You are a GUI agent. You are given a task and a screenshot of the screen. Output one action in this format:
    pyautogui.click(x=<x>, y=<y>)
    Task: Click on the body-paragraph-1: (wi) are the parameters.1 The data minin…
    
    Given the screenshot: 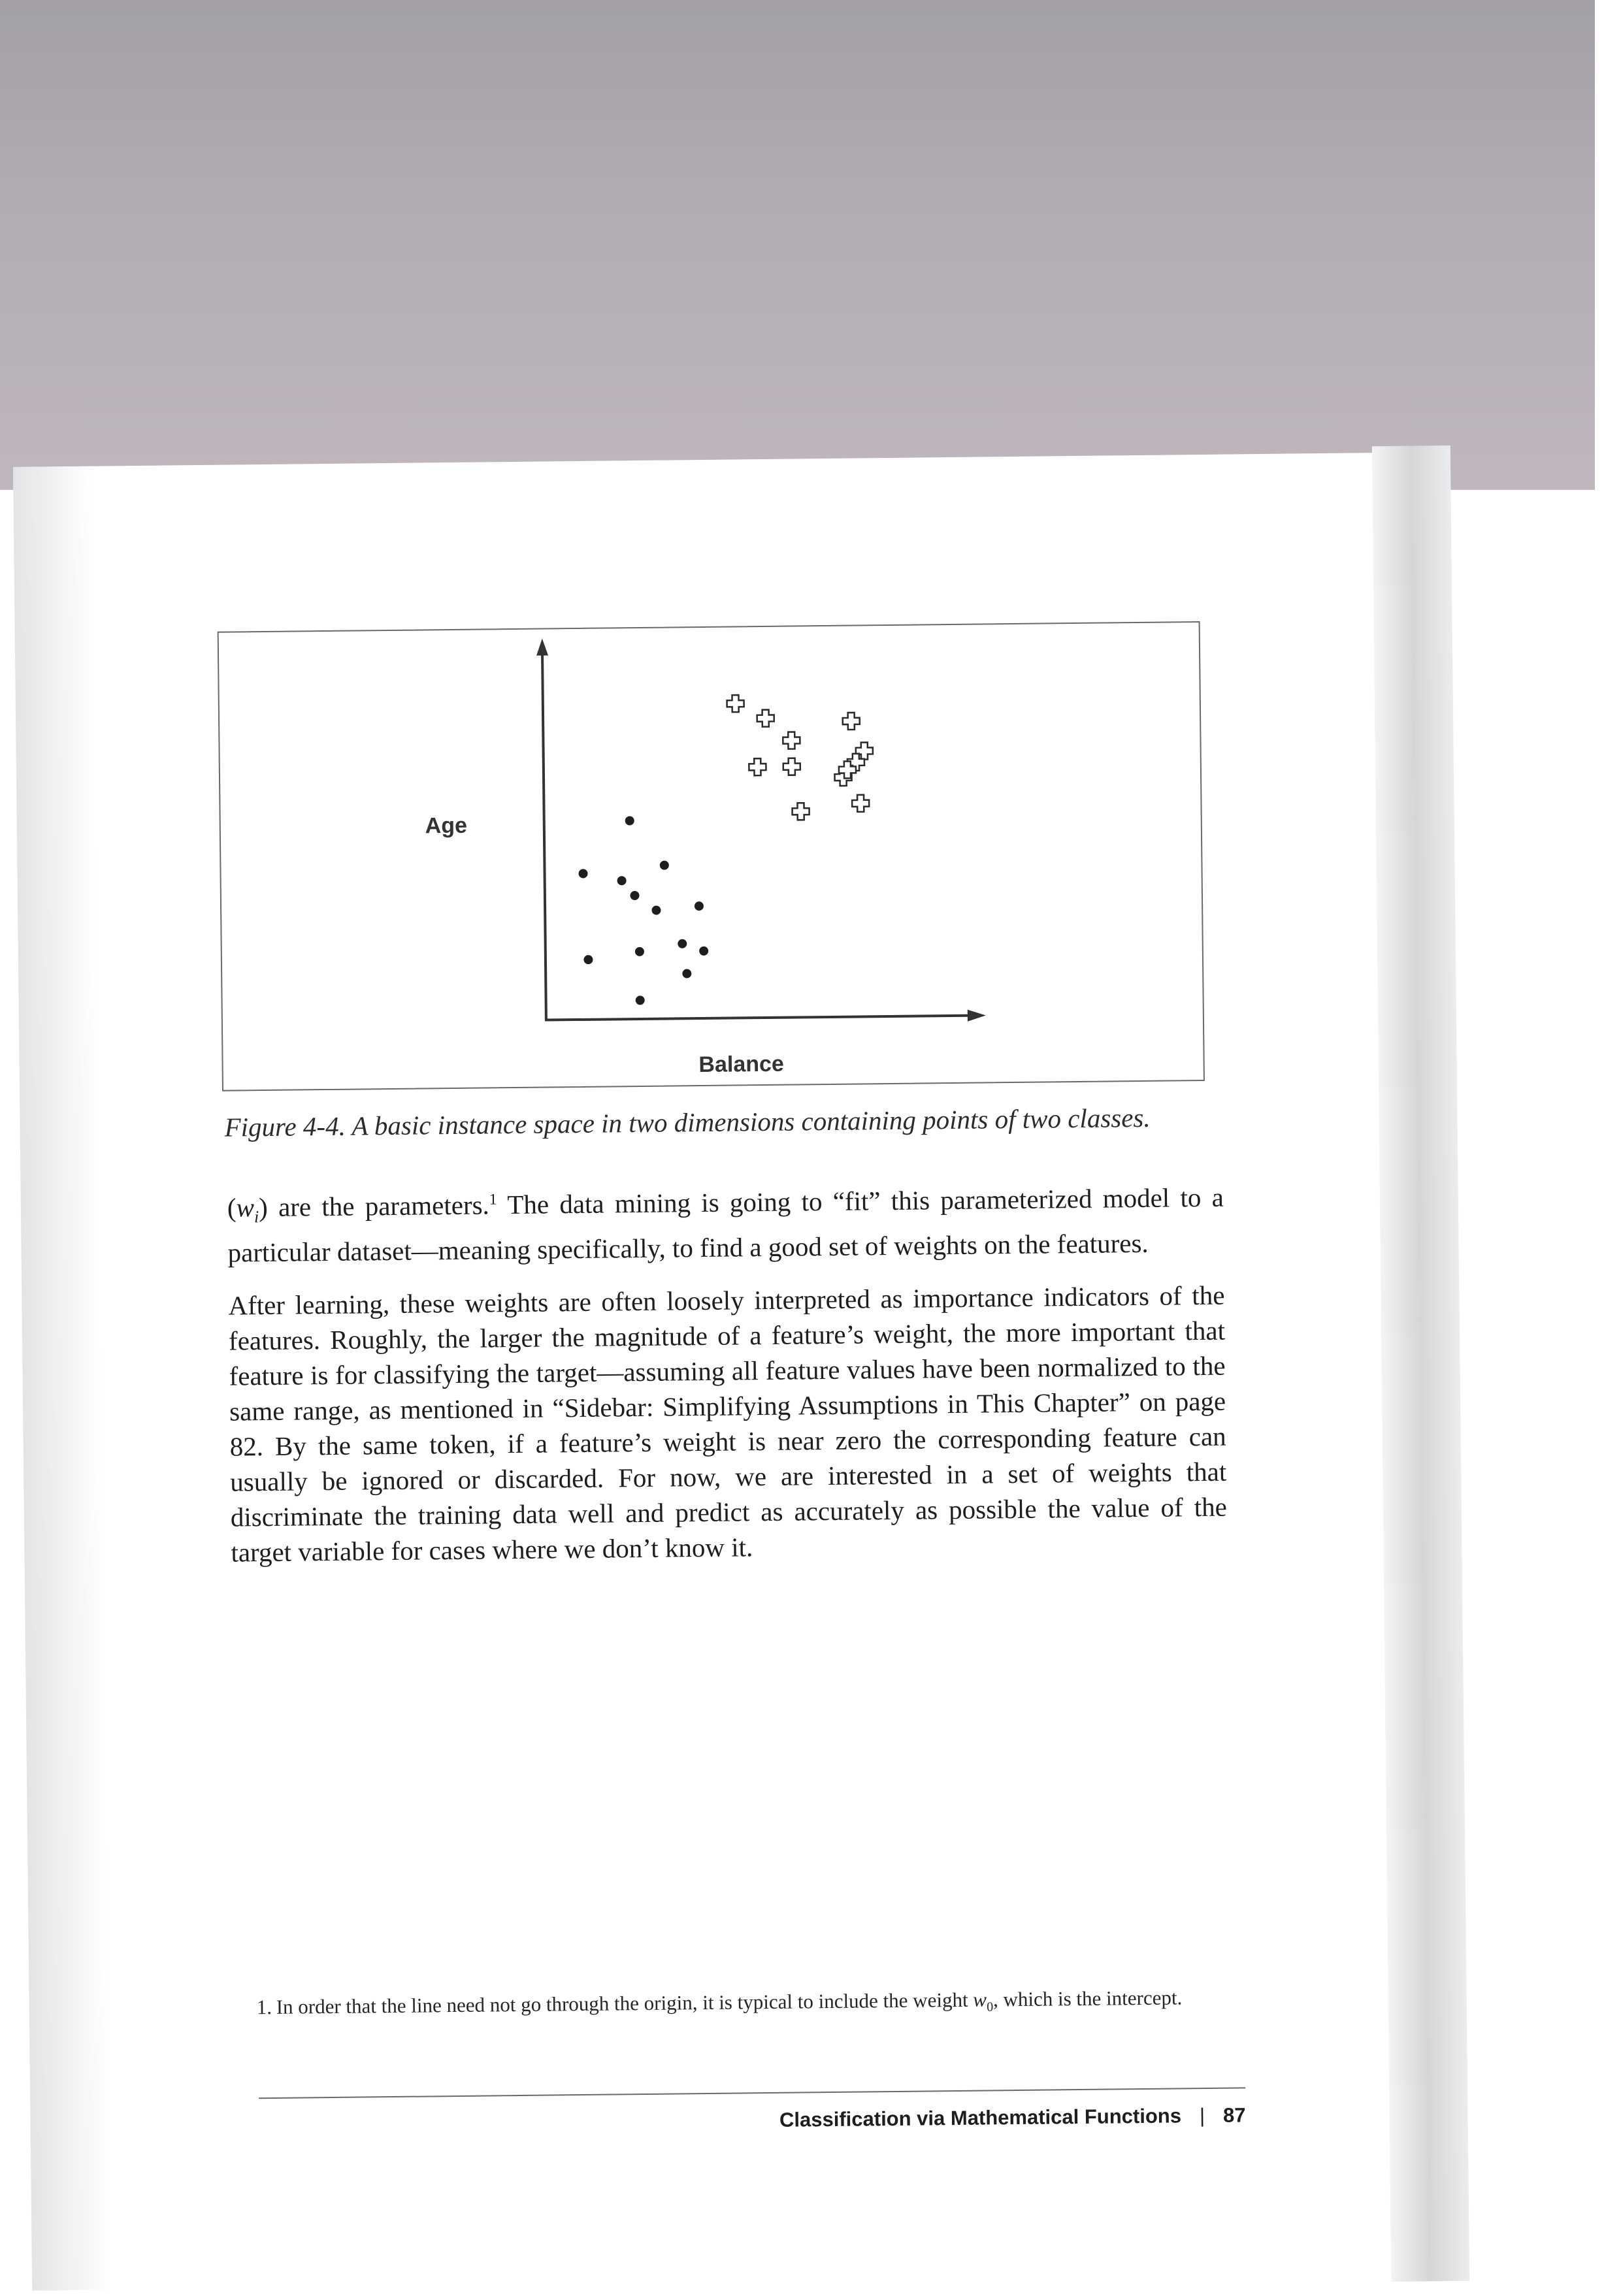 What is the action you would take?
    pyautogui.click(x=725, y=1225)
    